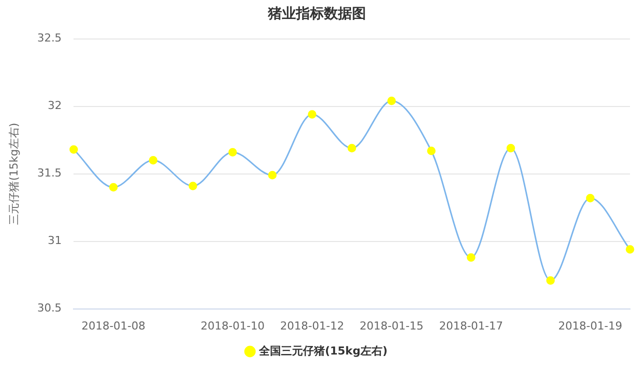  What do you see at coordinates (471, 325) in the screenshot?
I see `x-tick-label: 2018-01-17` at bounding box center [471, 325].